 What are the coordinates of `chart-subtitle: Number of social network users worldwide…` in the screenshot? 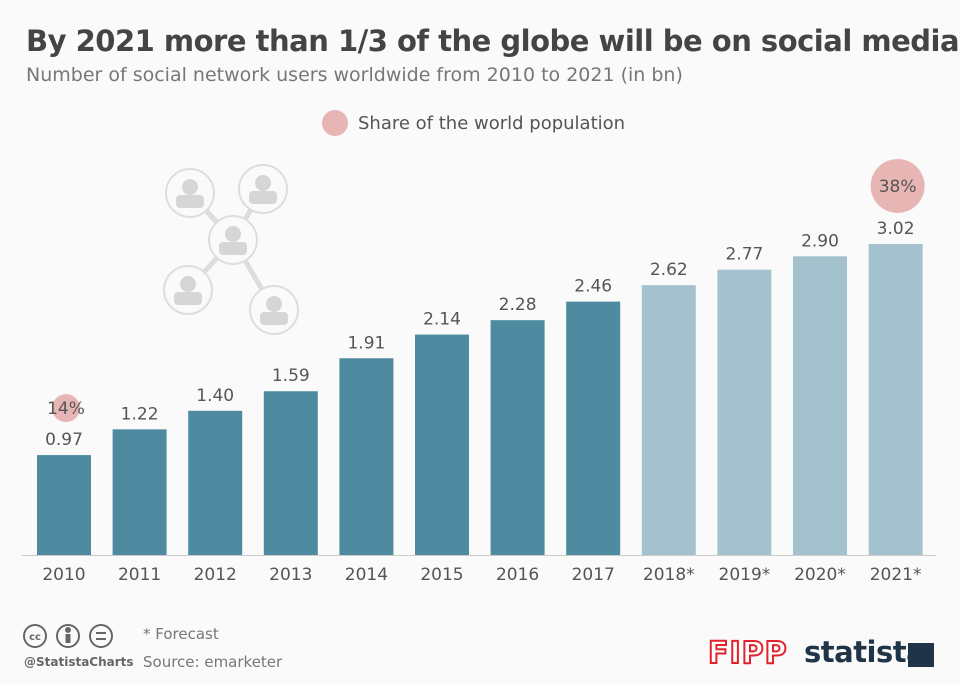 It's located at (354, 75).